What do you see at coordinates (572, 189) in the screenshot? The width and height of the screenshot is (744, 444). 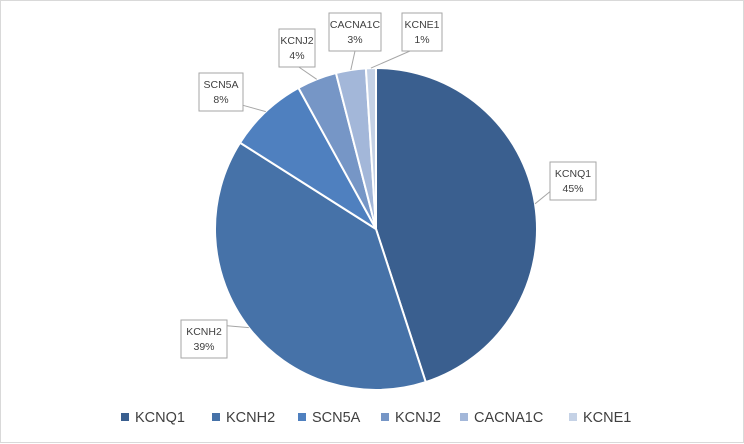 I see `data-label-percent: 45%` at bounding box center [572, 189].